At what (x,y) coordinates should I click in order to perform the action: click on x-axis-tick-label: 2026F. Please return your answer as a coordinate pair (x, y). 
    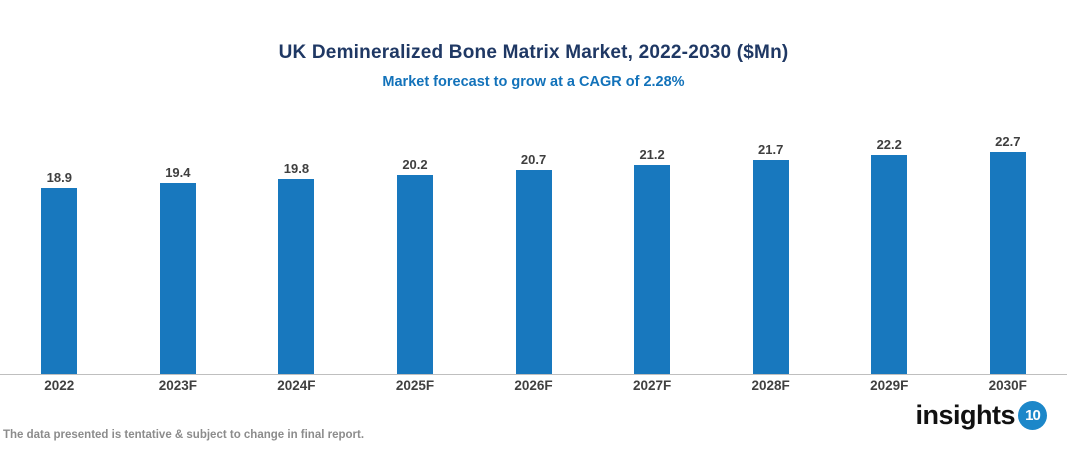
    Looking at the image, I should click on (533, 385).